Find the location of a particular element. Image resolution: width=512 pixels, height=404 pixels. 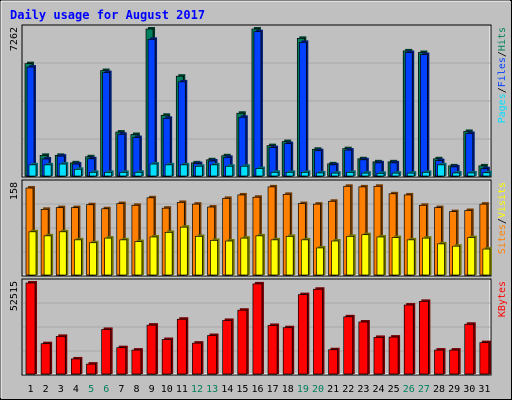

x-tick-label: 13 is located at coordinates (212, 389).